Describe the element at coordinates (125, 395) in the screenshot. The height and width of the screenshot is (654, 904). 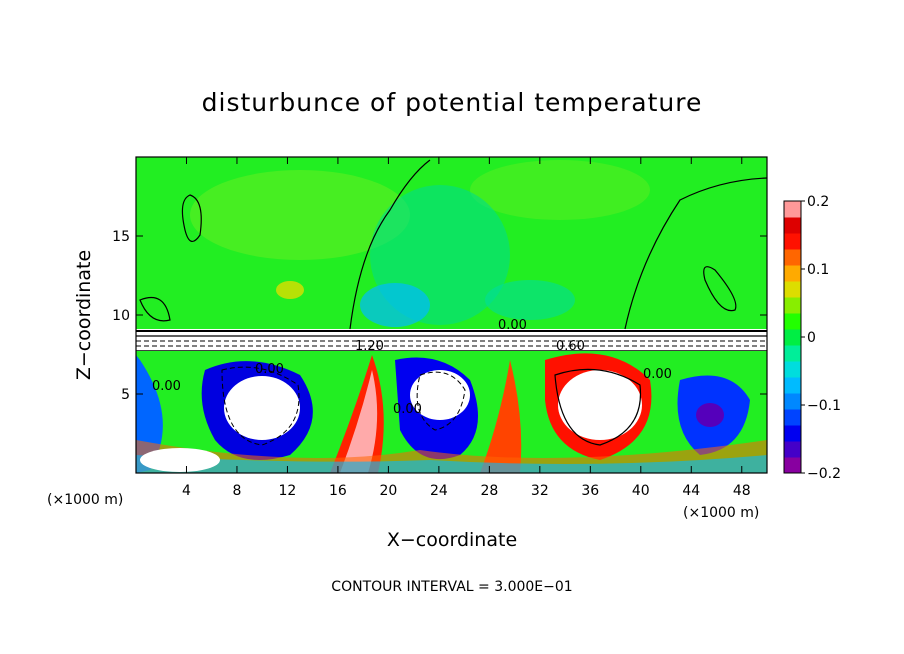
I see `y-tick-label: 5` at that location.